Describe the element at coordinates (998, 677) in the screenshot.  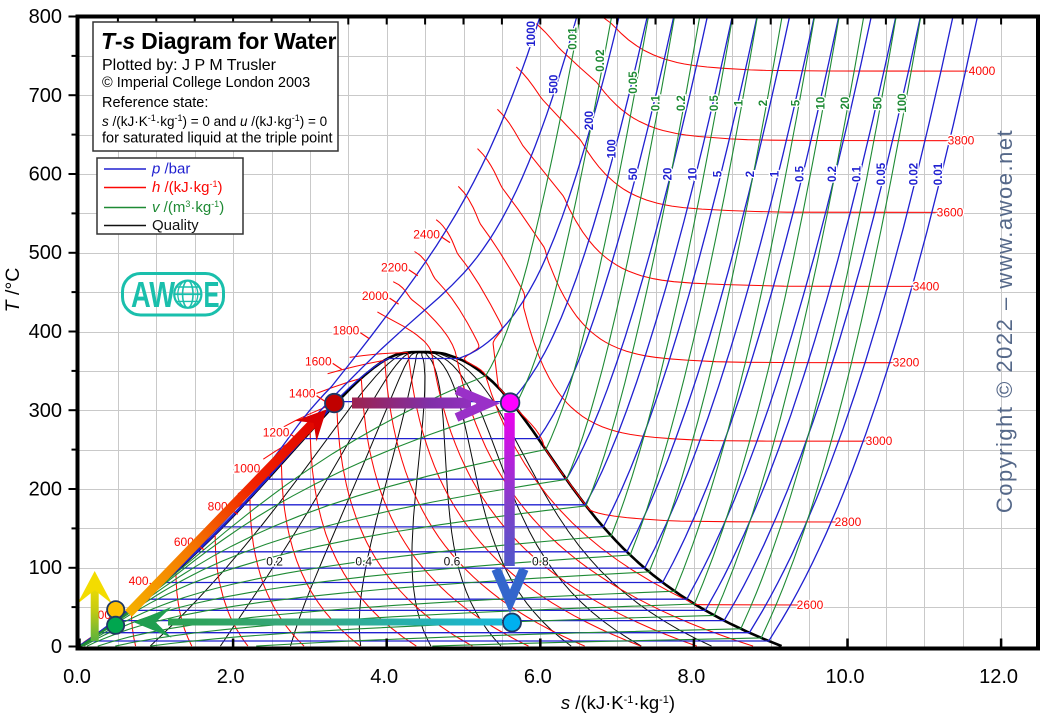
I see `svg-text: 12.0` at that location.